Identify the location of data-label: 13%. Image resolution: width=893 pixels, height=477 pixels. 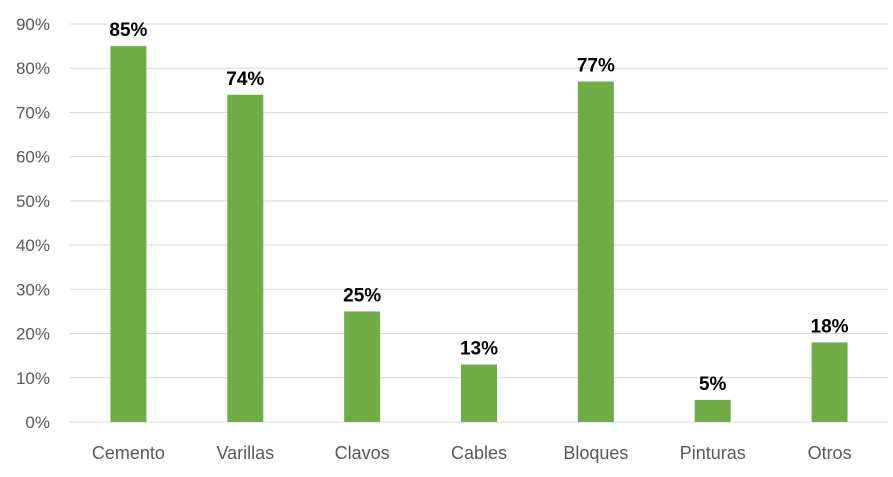
(479, 349).